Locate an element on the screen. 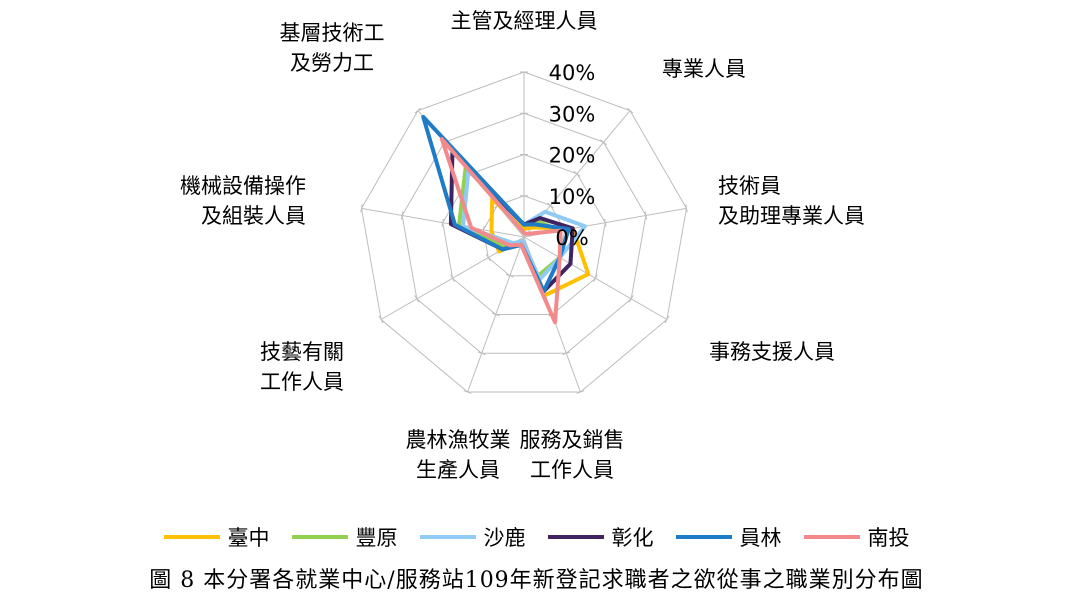  category-label-line: 專業人員 is located at coordinates (704, 69).